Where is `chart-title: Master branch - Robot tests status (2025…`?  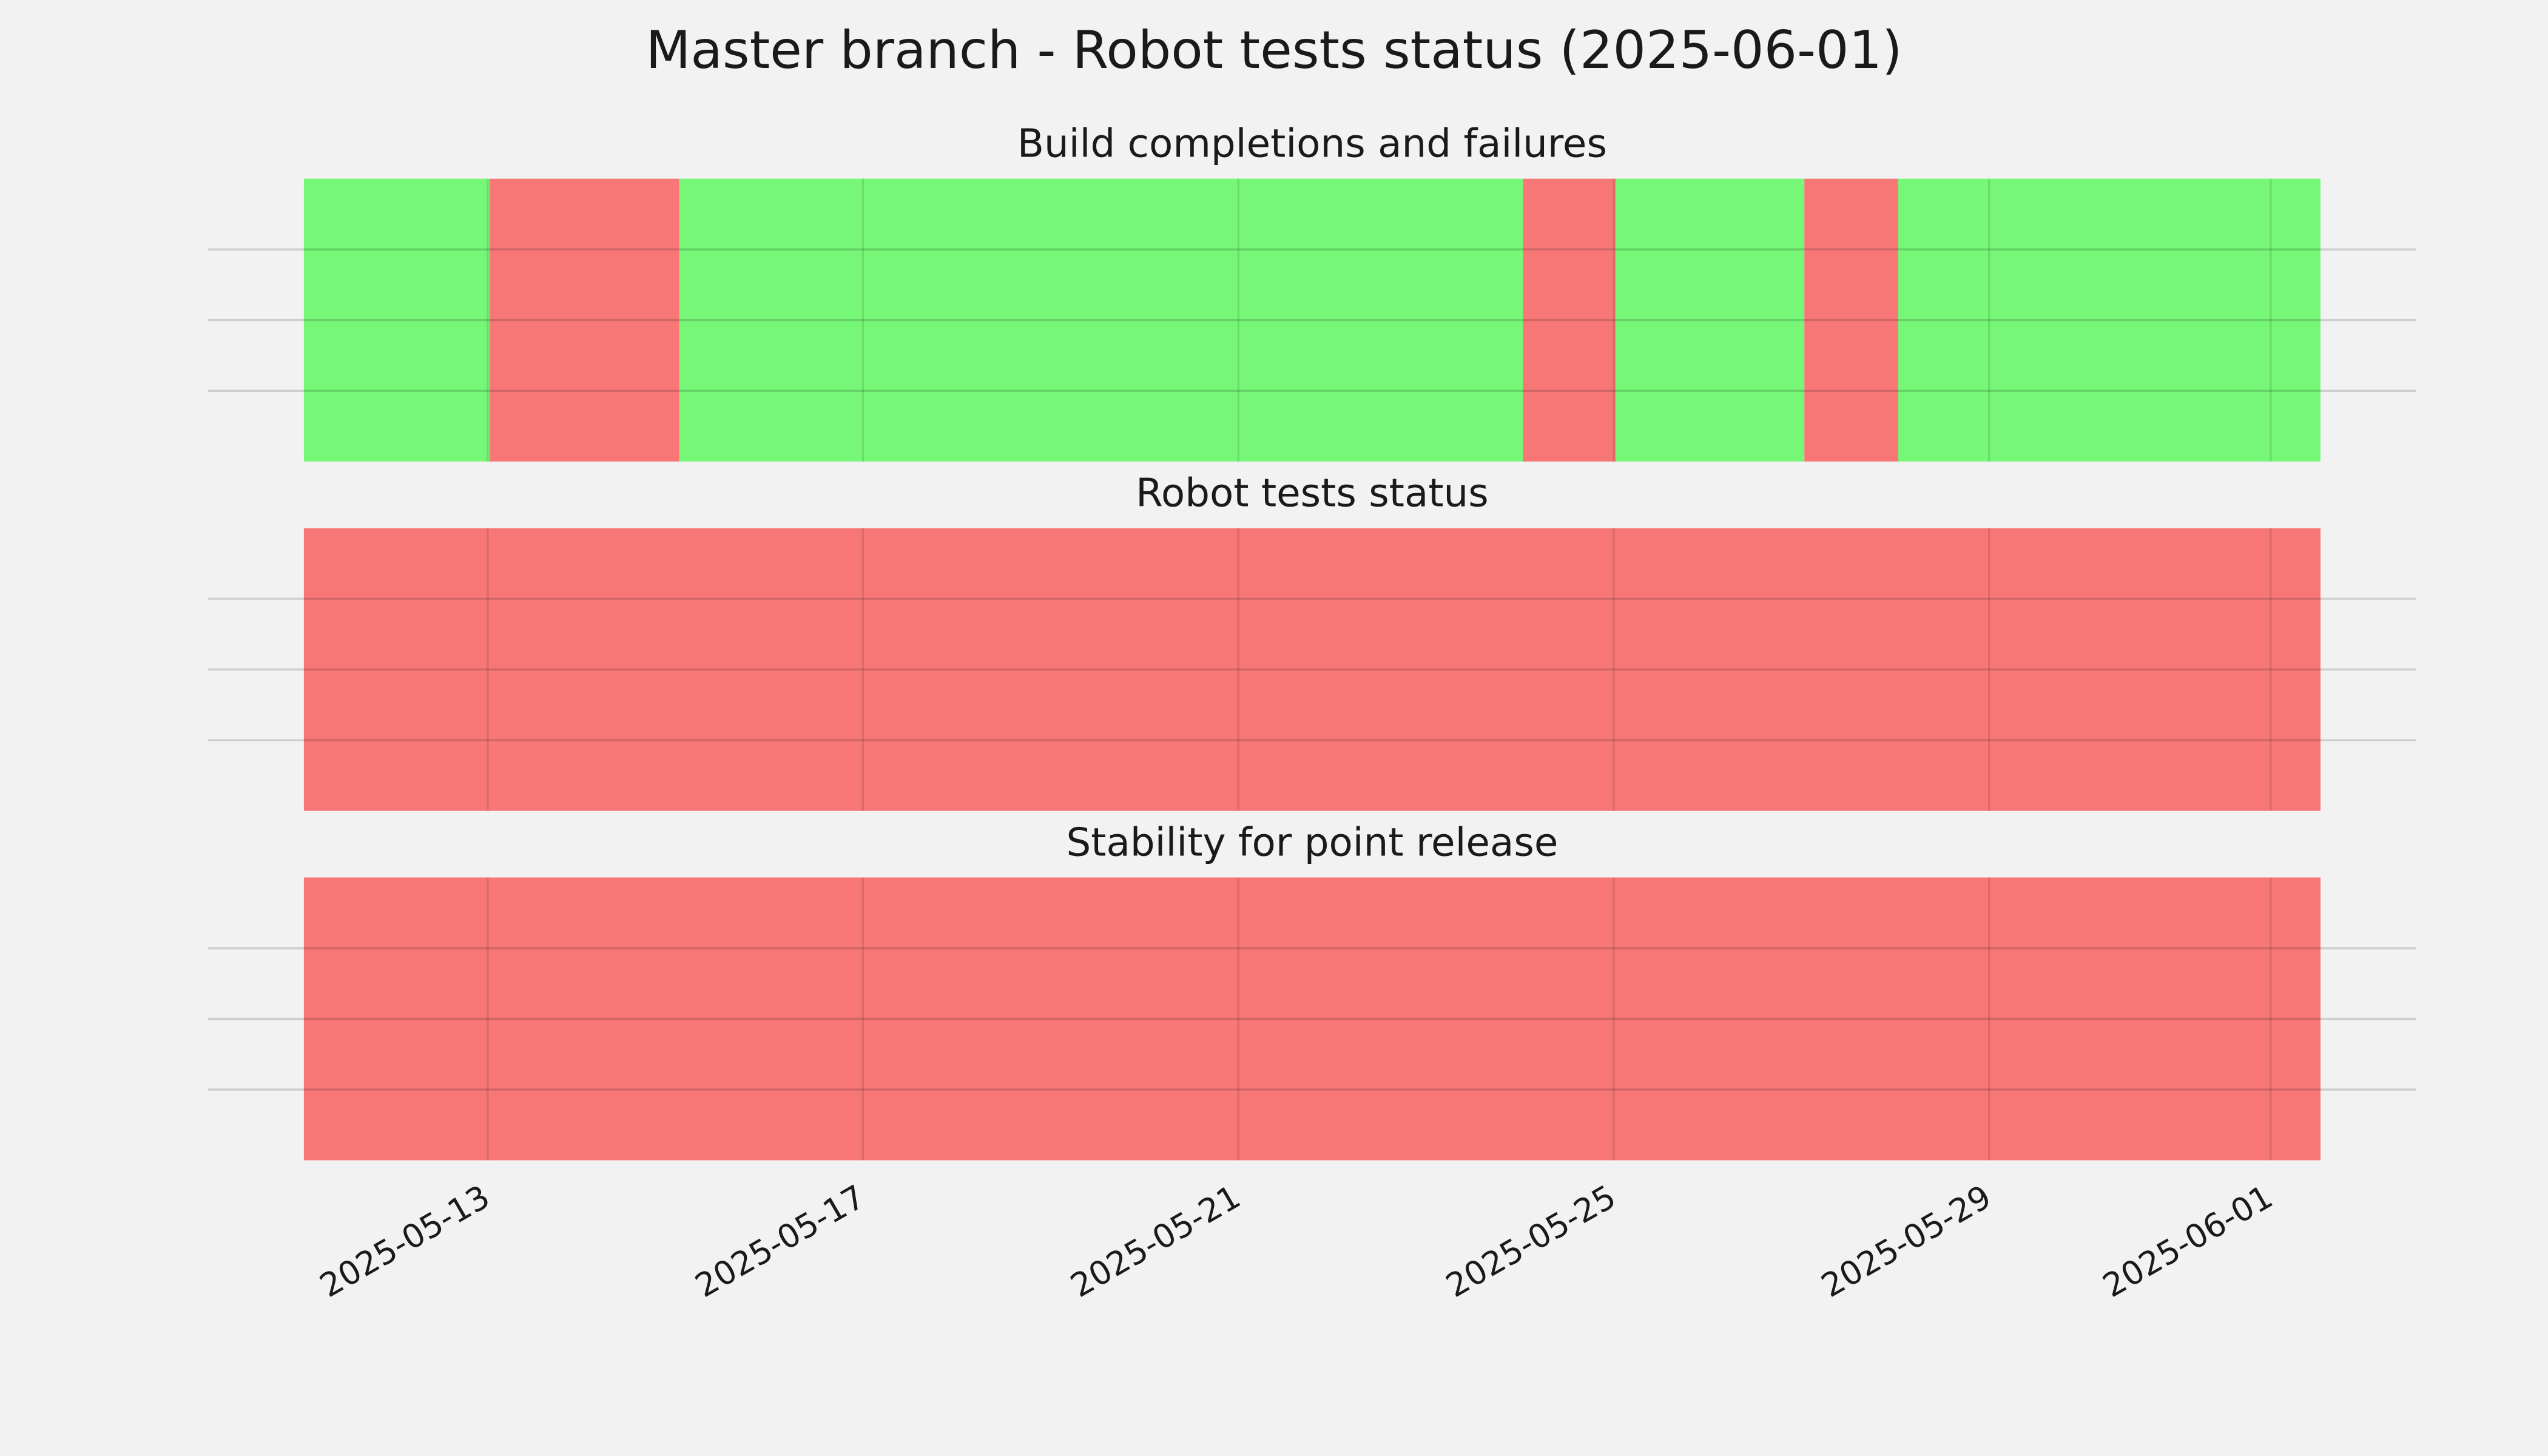 chart-title: Master branch - Robot tests status (2025… is located at coordinates (1273, 50).